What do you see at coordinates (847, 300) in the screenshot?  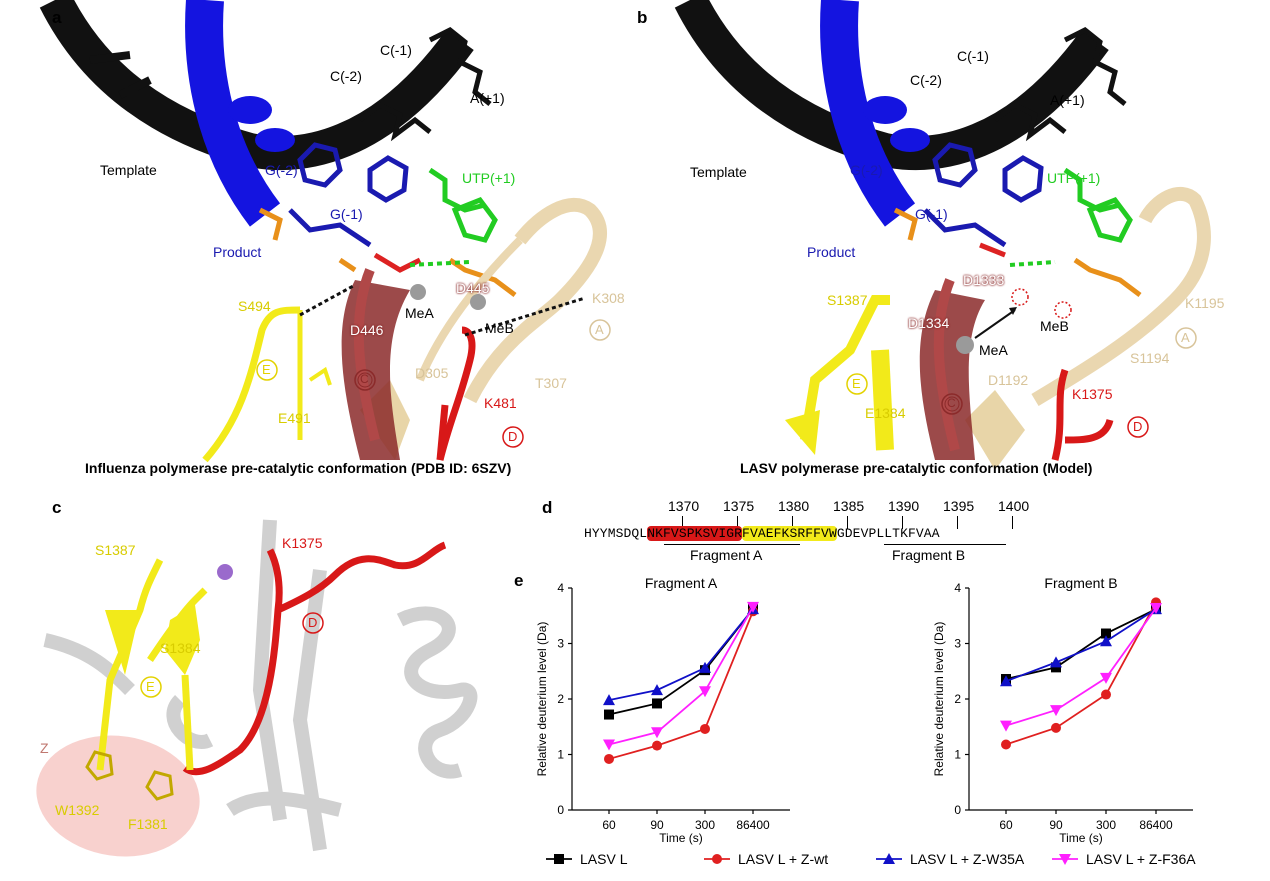 I see `label-s1387: S1387` at bounding box center [847, 300].